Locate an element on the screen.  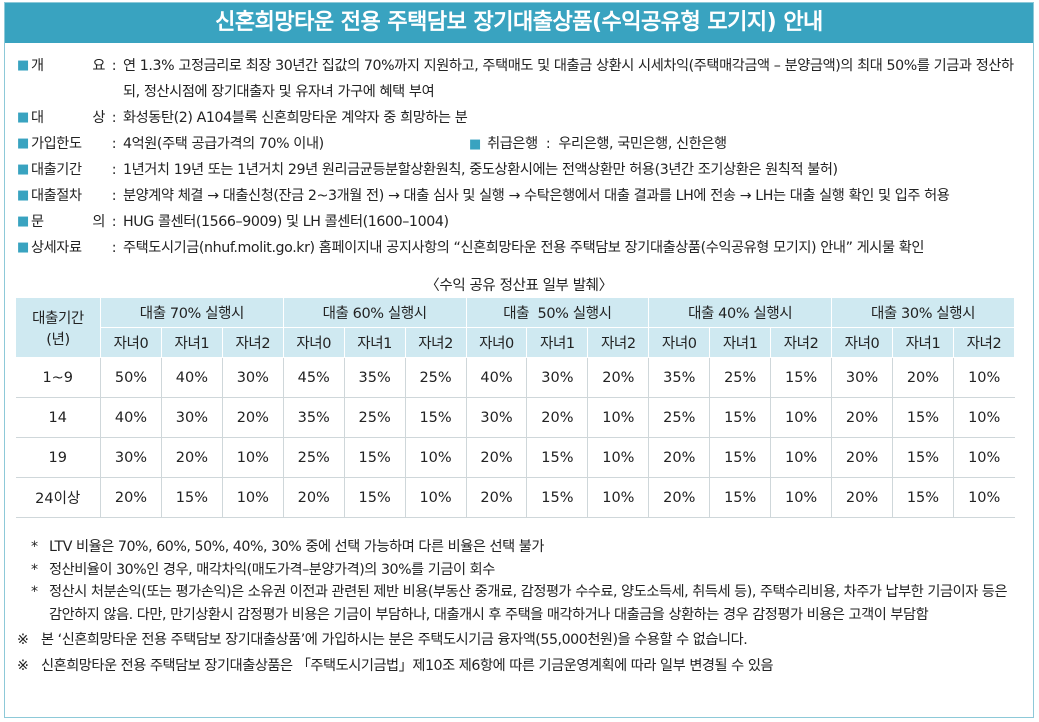
info-label: 대출기간 is located at coordinates (56, 170).